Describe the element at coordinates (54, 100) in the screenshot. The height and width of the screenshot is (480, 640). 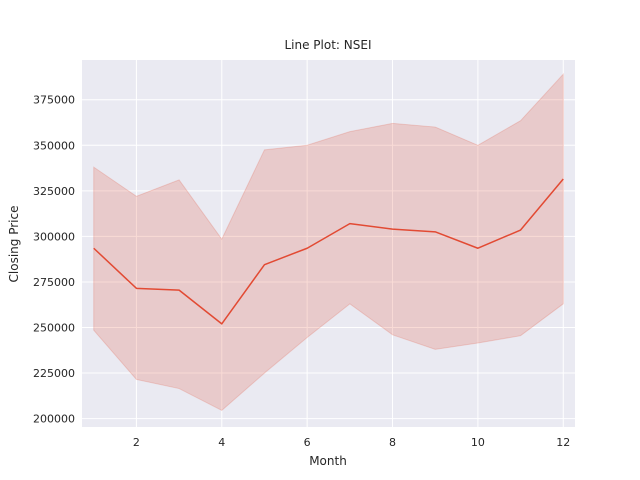
I see `y-tick-label: 375000` at that location.